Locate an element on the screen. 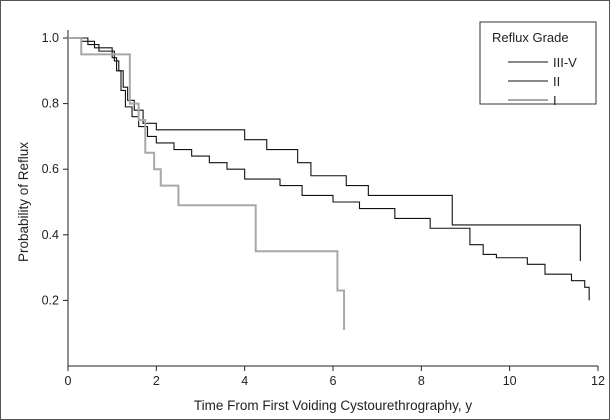 The width and height of the screenshot is (610, 420). x-tick-label: 8 is located at coordinates (421, 381).